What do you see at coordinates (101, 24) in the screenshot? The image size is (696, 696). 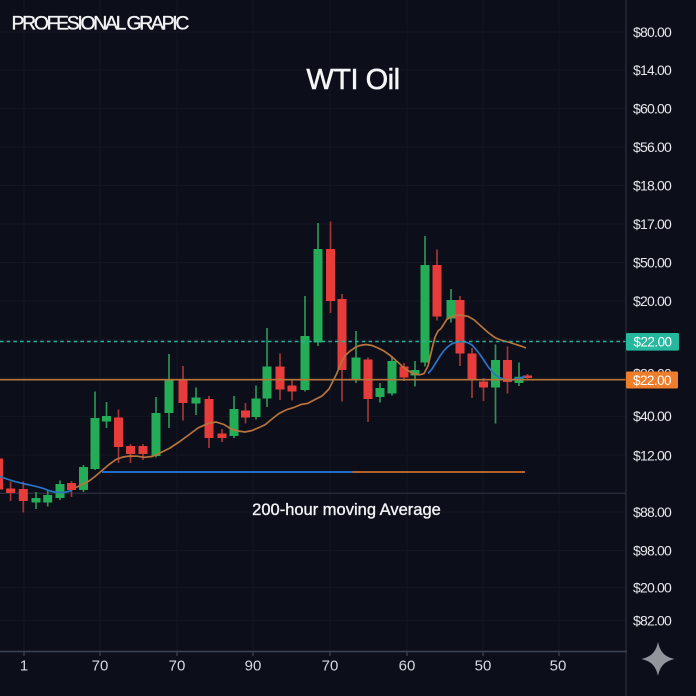 I see `svg-text: PROFESIONAL GRAPIC` at bounding box center [101, 24].